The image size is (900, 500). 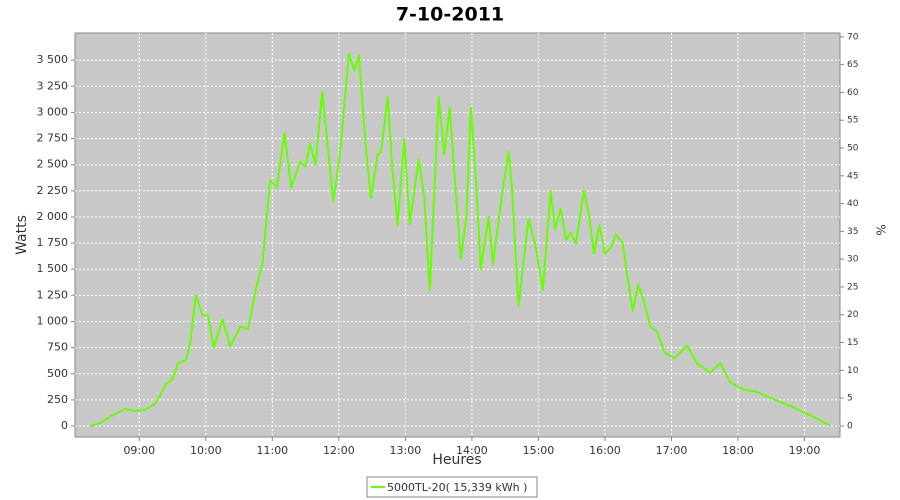 What do you see at coordinates (853, 260) in the screenshot?
I see `y2-tick-label: 30` at bounding box center [853, 260].